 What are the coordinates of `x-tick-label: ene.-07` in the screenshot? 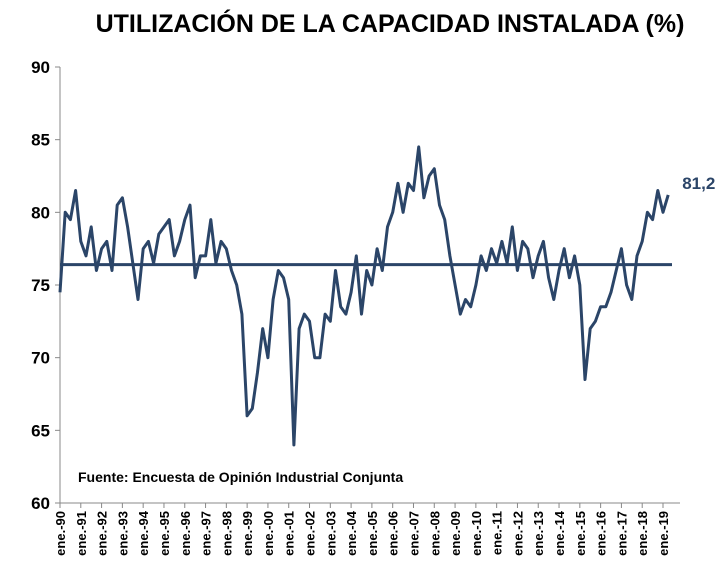 It's located at (413, 533).